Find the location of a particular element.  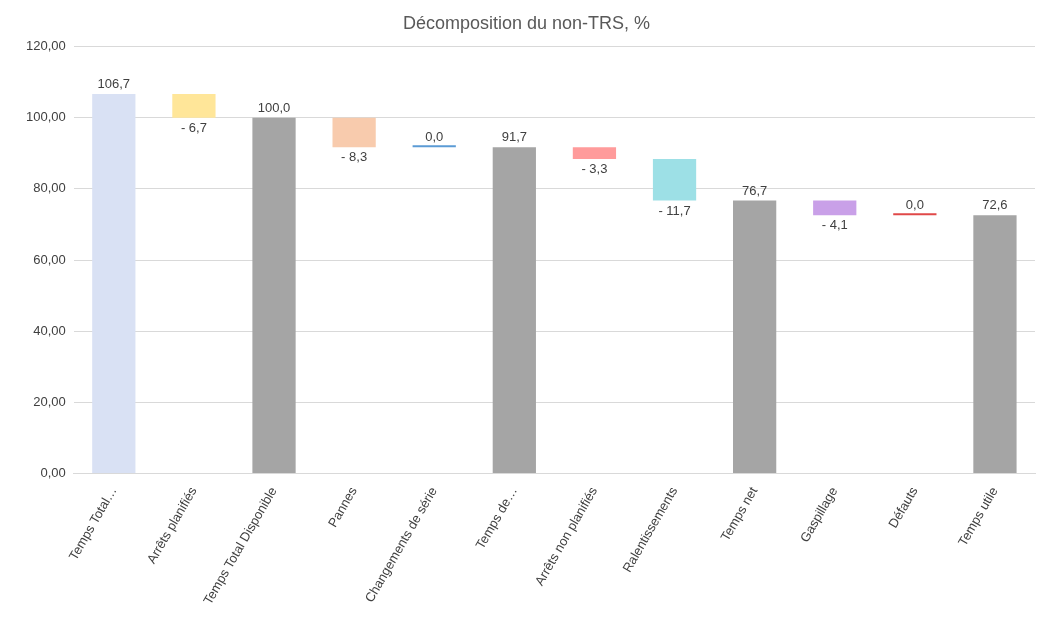

data-label: 100,0 is located at coordinates (274, 107).